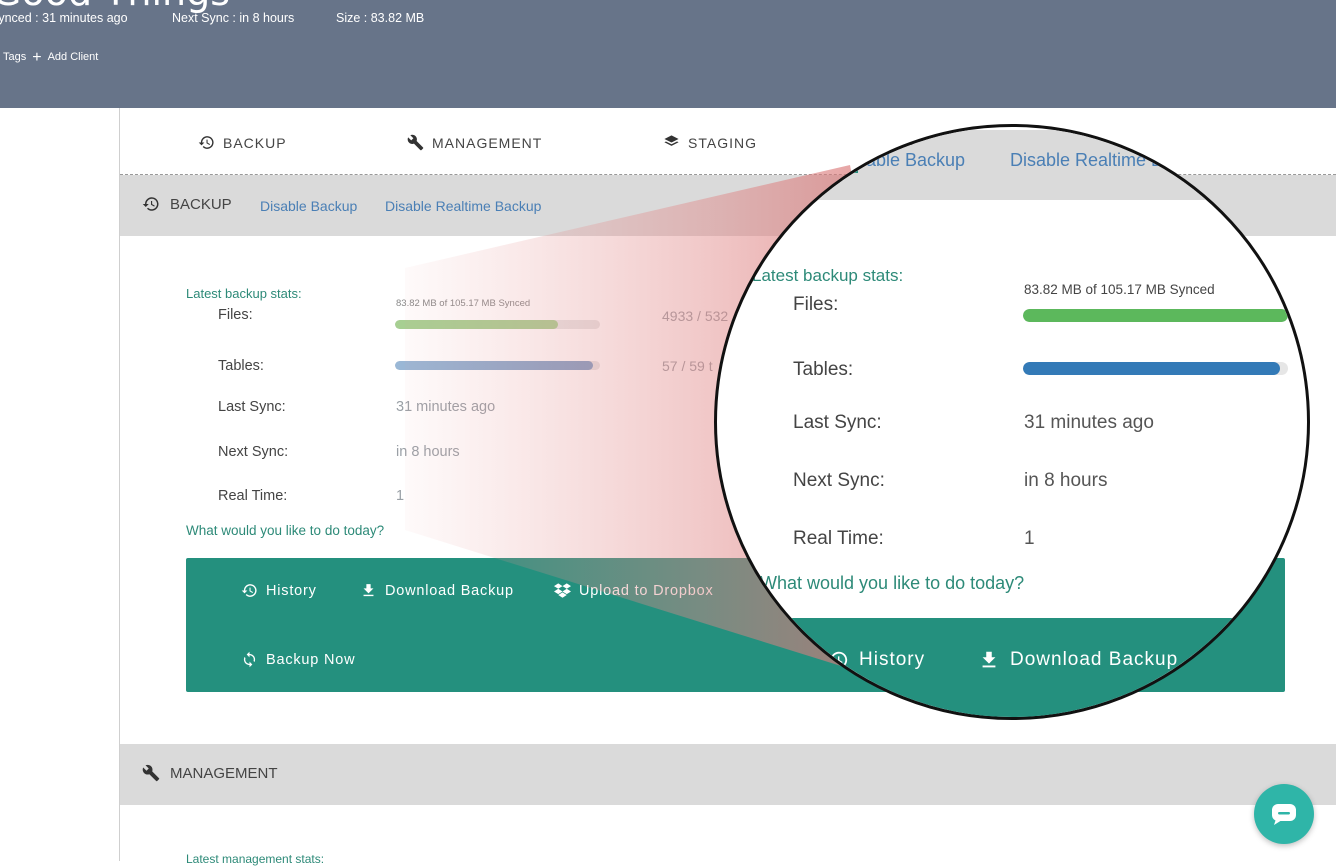  I want to click on dropbox-icon, so click(562, 590).